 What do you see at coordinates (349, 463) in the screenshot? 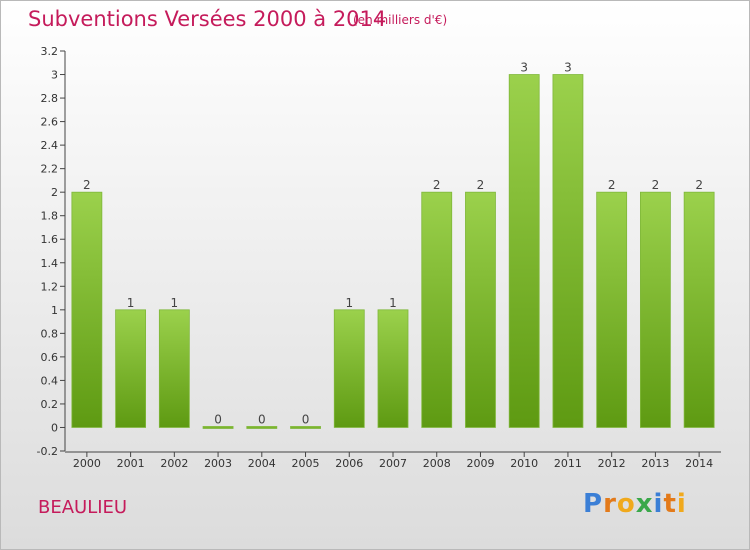
I see `x-tick-label: 2006` at bounding box center [349, 463].